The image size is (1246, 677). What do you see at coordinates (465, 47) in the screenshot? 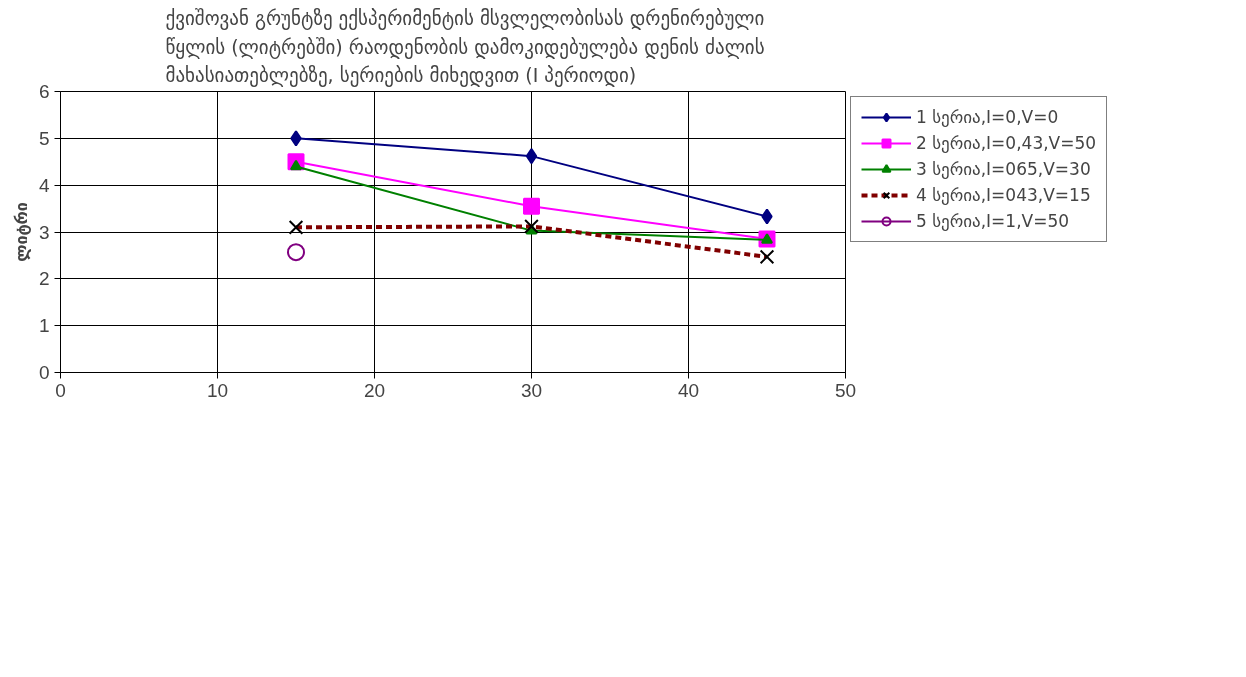
I see `chart-title: ქვიშოვან გრუნტზე ექსპერიმენტის მსვლელობისას დრენირებული წყლის (ლიტრებში) რაოდენობის დამოკიდებულება დენის ძალის მახასიათებლებზე, სერიების მიხედვით (I პერიოდი)` at bounding box center [465, 47].